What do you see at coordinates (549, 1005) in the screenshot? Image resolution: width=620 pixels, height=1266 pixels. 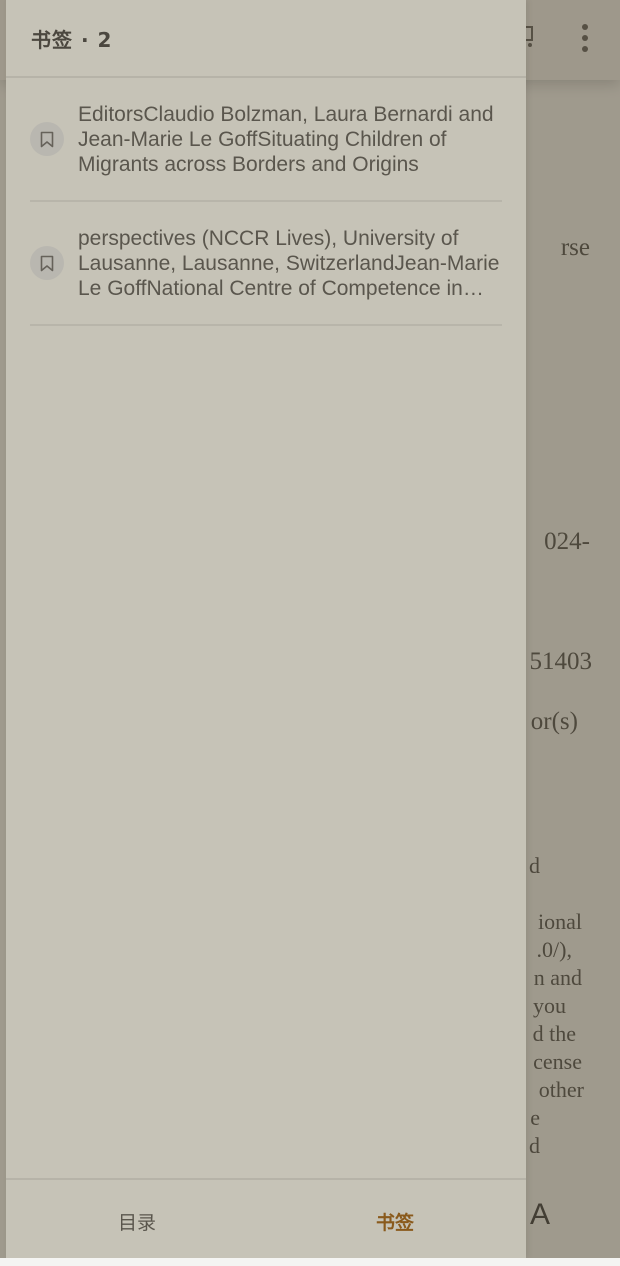 I see `reader-fragment: you` at bounding box center [549, 1005].